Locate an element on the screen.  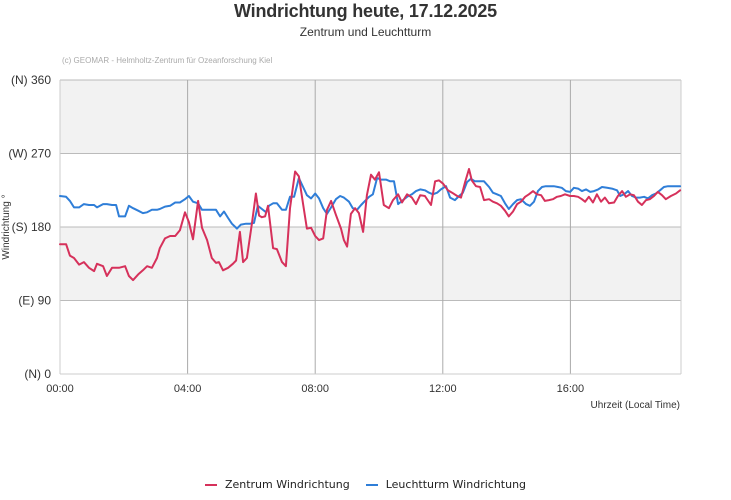
y-tick-label: (E) 90 is located at coordinates (34, 301).